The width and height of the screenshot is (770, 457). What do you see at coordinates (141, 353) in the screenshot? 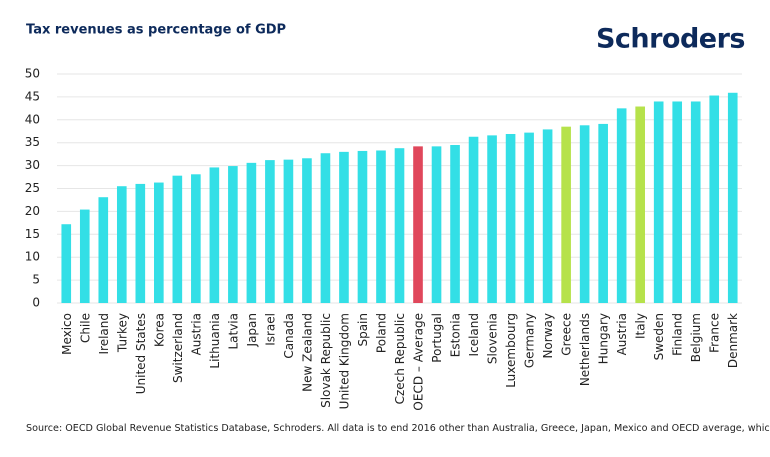
I see `x-tick-label: United States` at bounding box center [141, 353].